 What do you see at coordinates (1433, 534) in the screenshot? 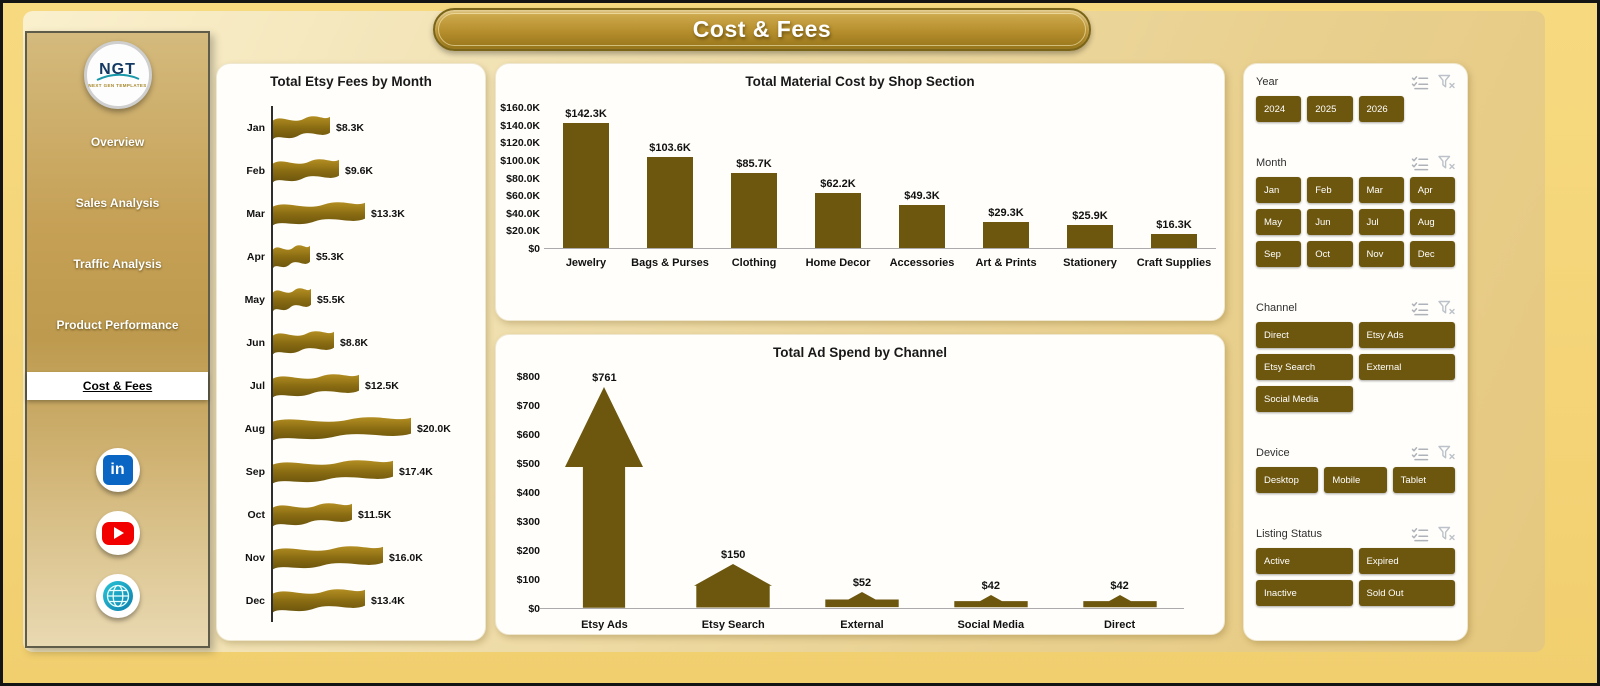
I see `filter-header-icons` at bounding box center [1433, 534].